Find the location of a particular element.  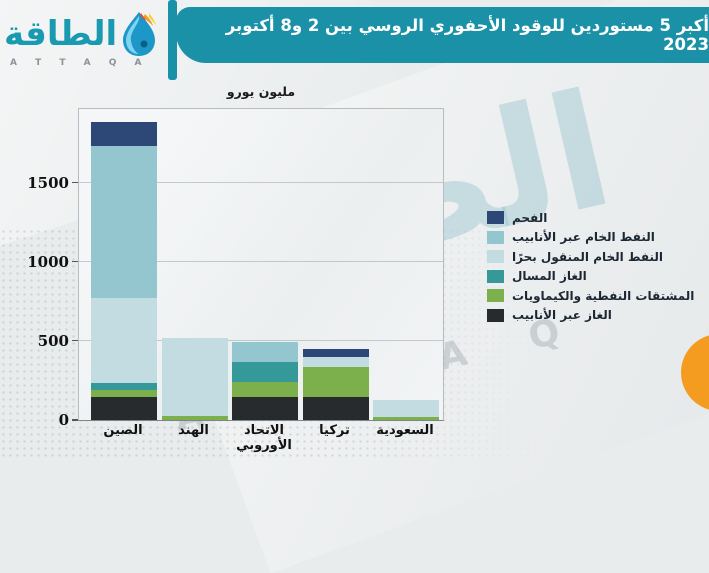

logo-latin-text: A T T A Q A is located at coordinates (79, 63).